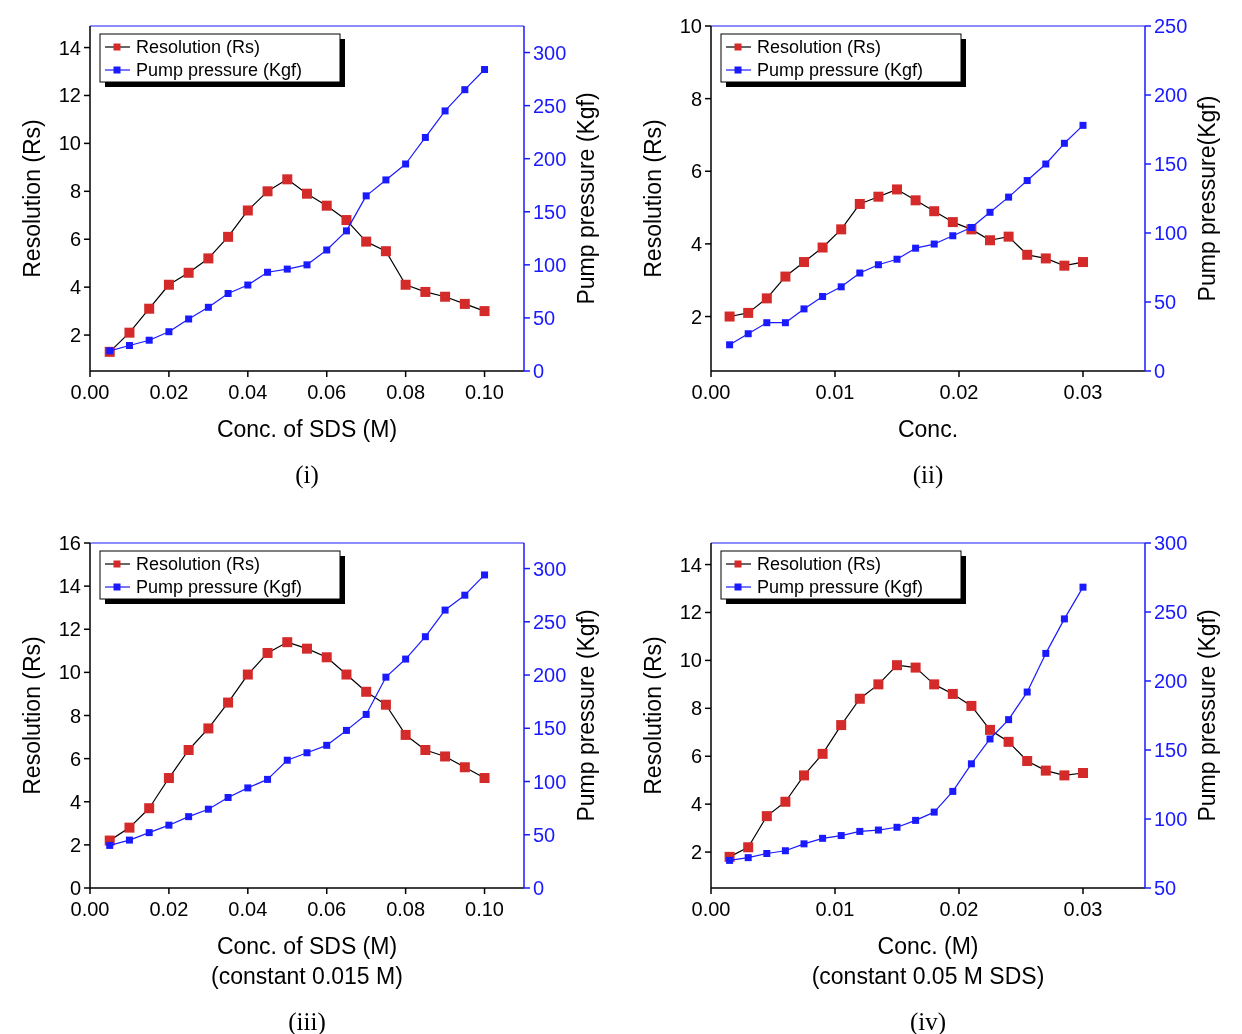  What do you see at coordinates (307, 429) in the screenshot?
I see `x-axis-title: Conc. of SDS (M)` at bounding box center [307, 429].